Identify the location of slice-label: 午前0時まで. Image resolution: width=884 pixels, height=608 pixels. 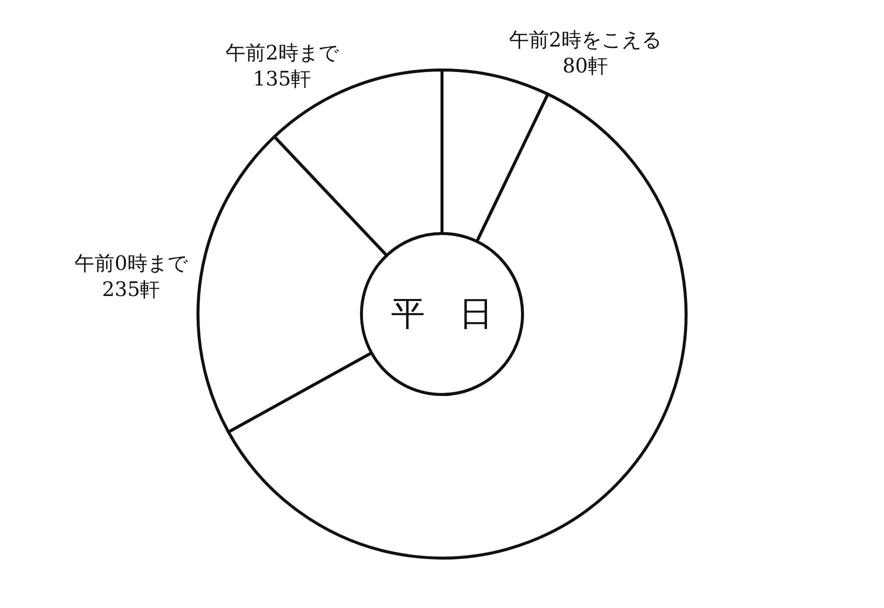
(131, 262).